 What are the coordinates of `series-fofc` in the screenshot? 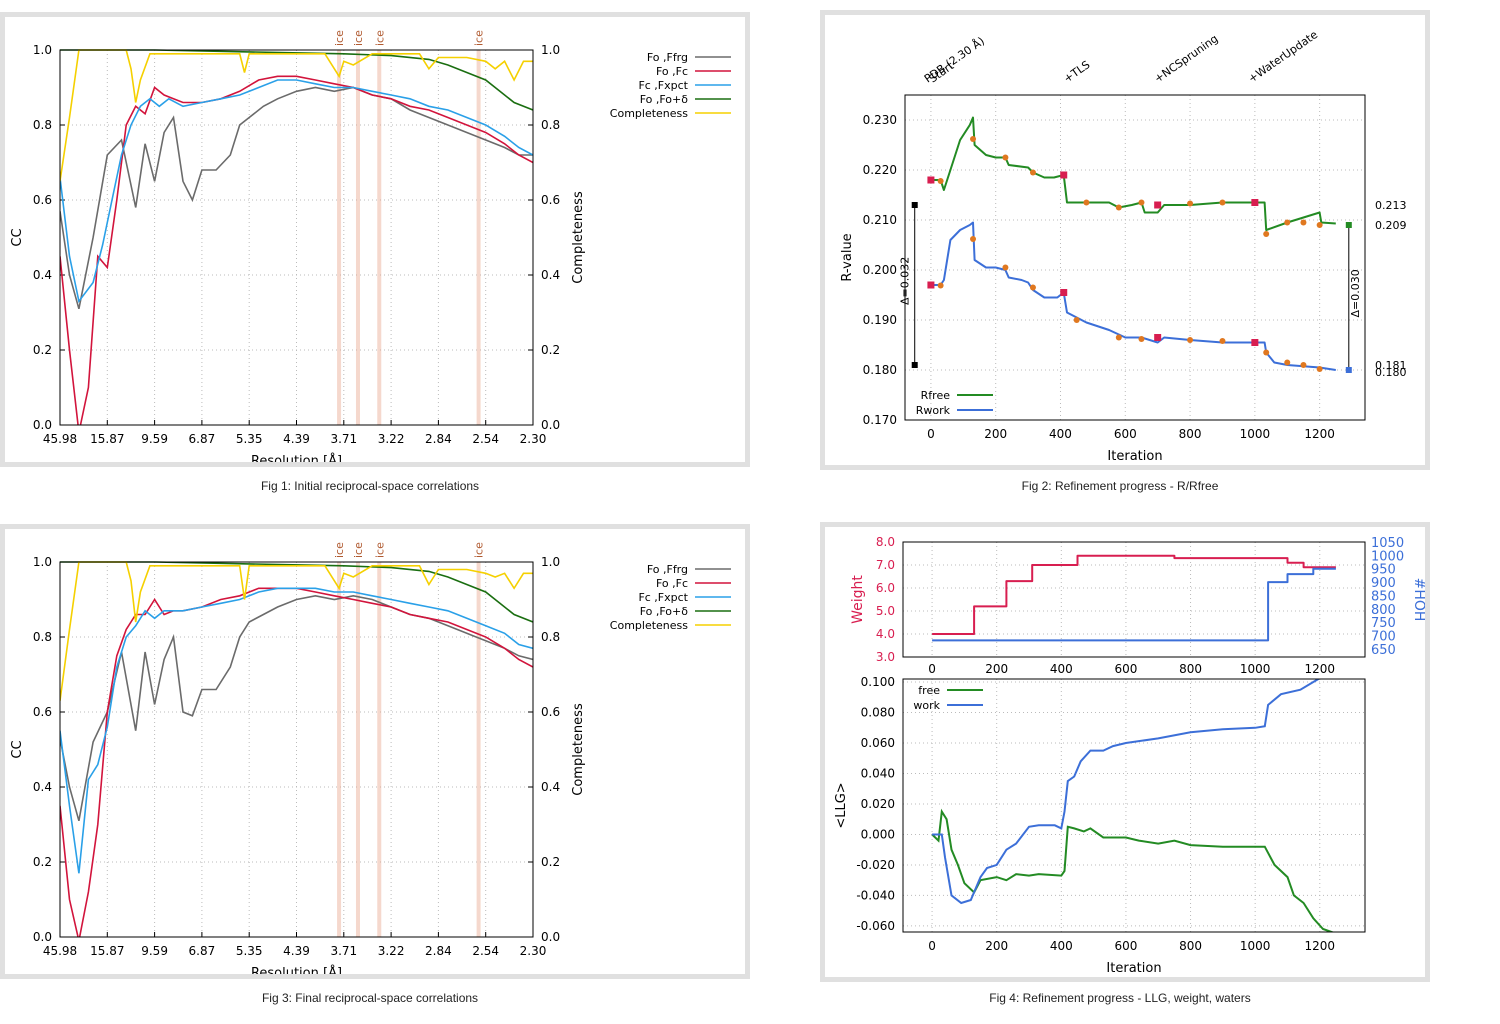 It's located at (296, 250).